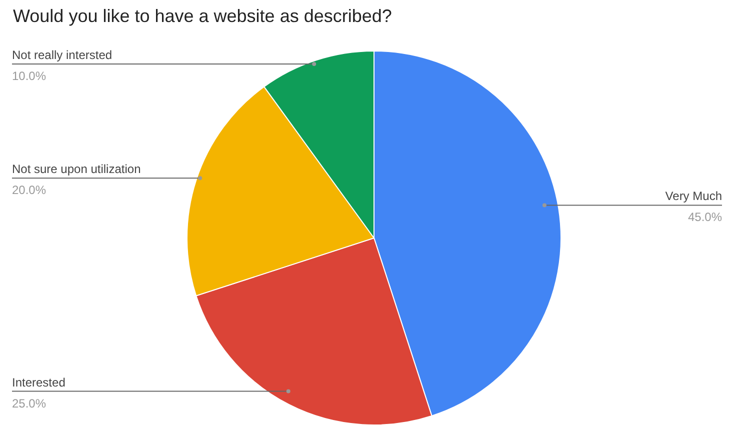 This screenshot has width=729, height=430. What do you see at coordinates (29, 76) in the screenshot?
I see `data-label: 10.0%` at bounding box center [29, 76].